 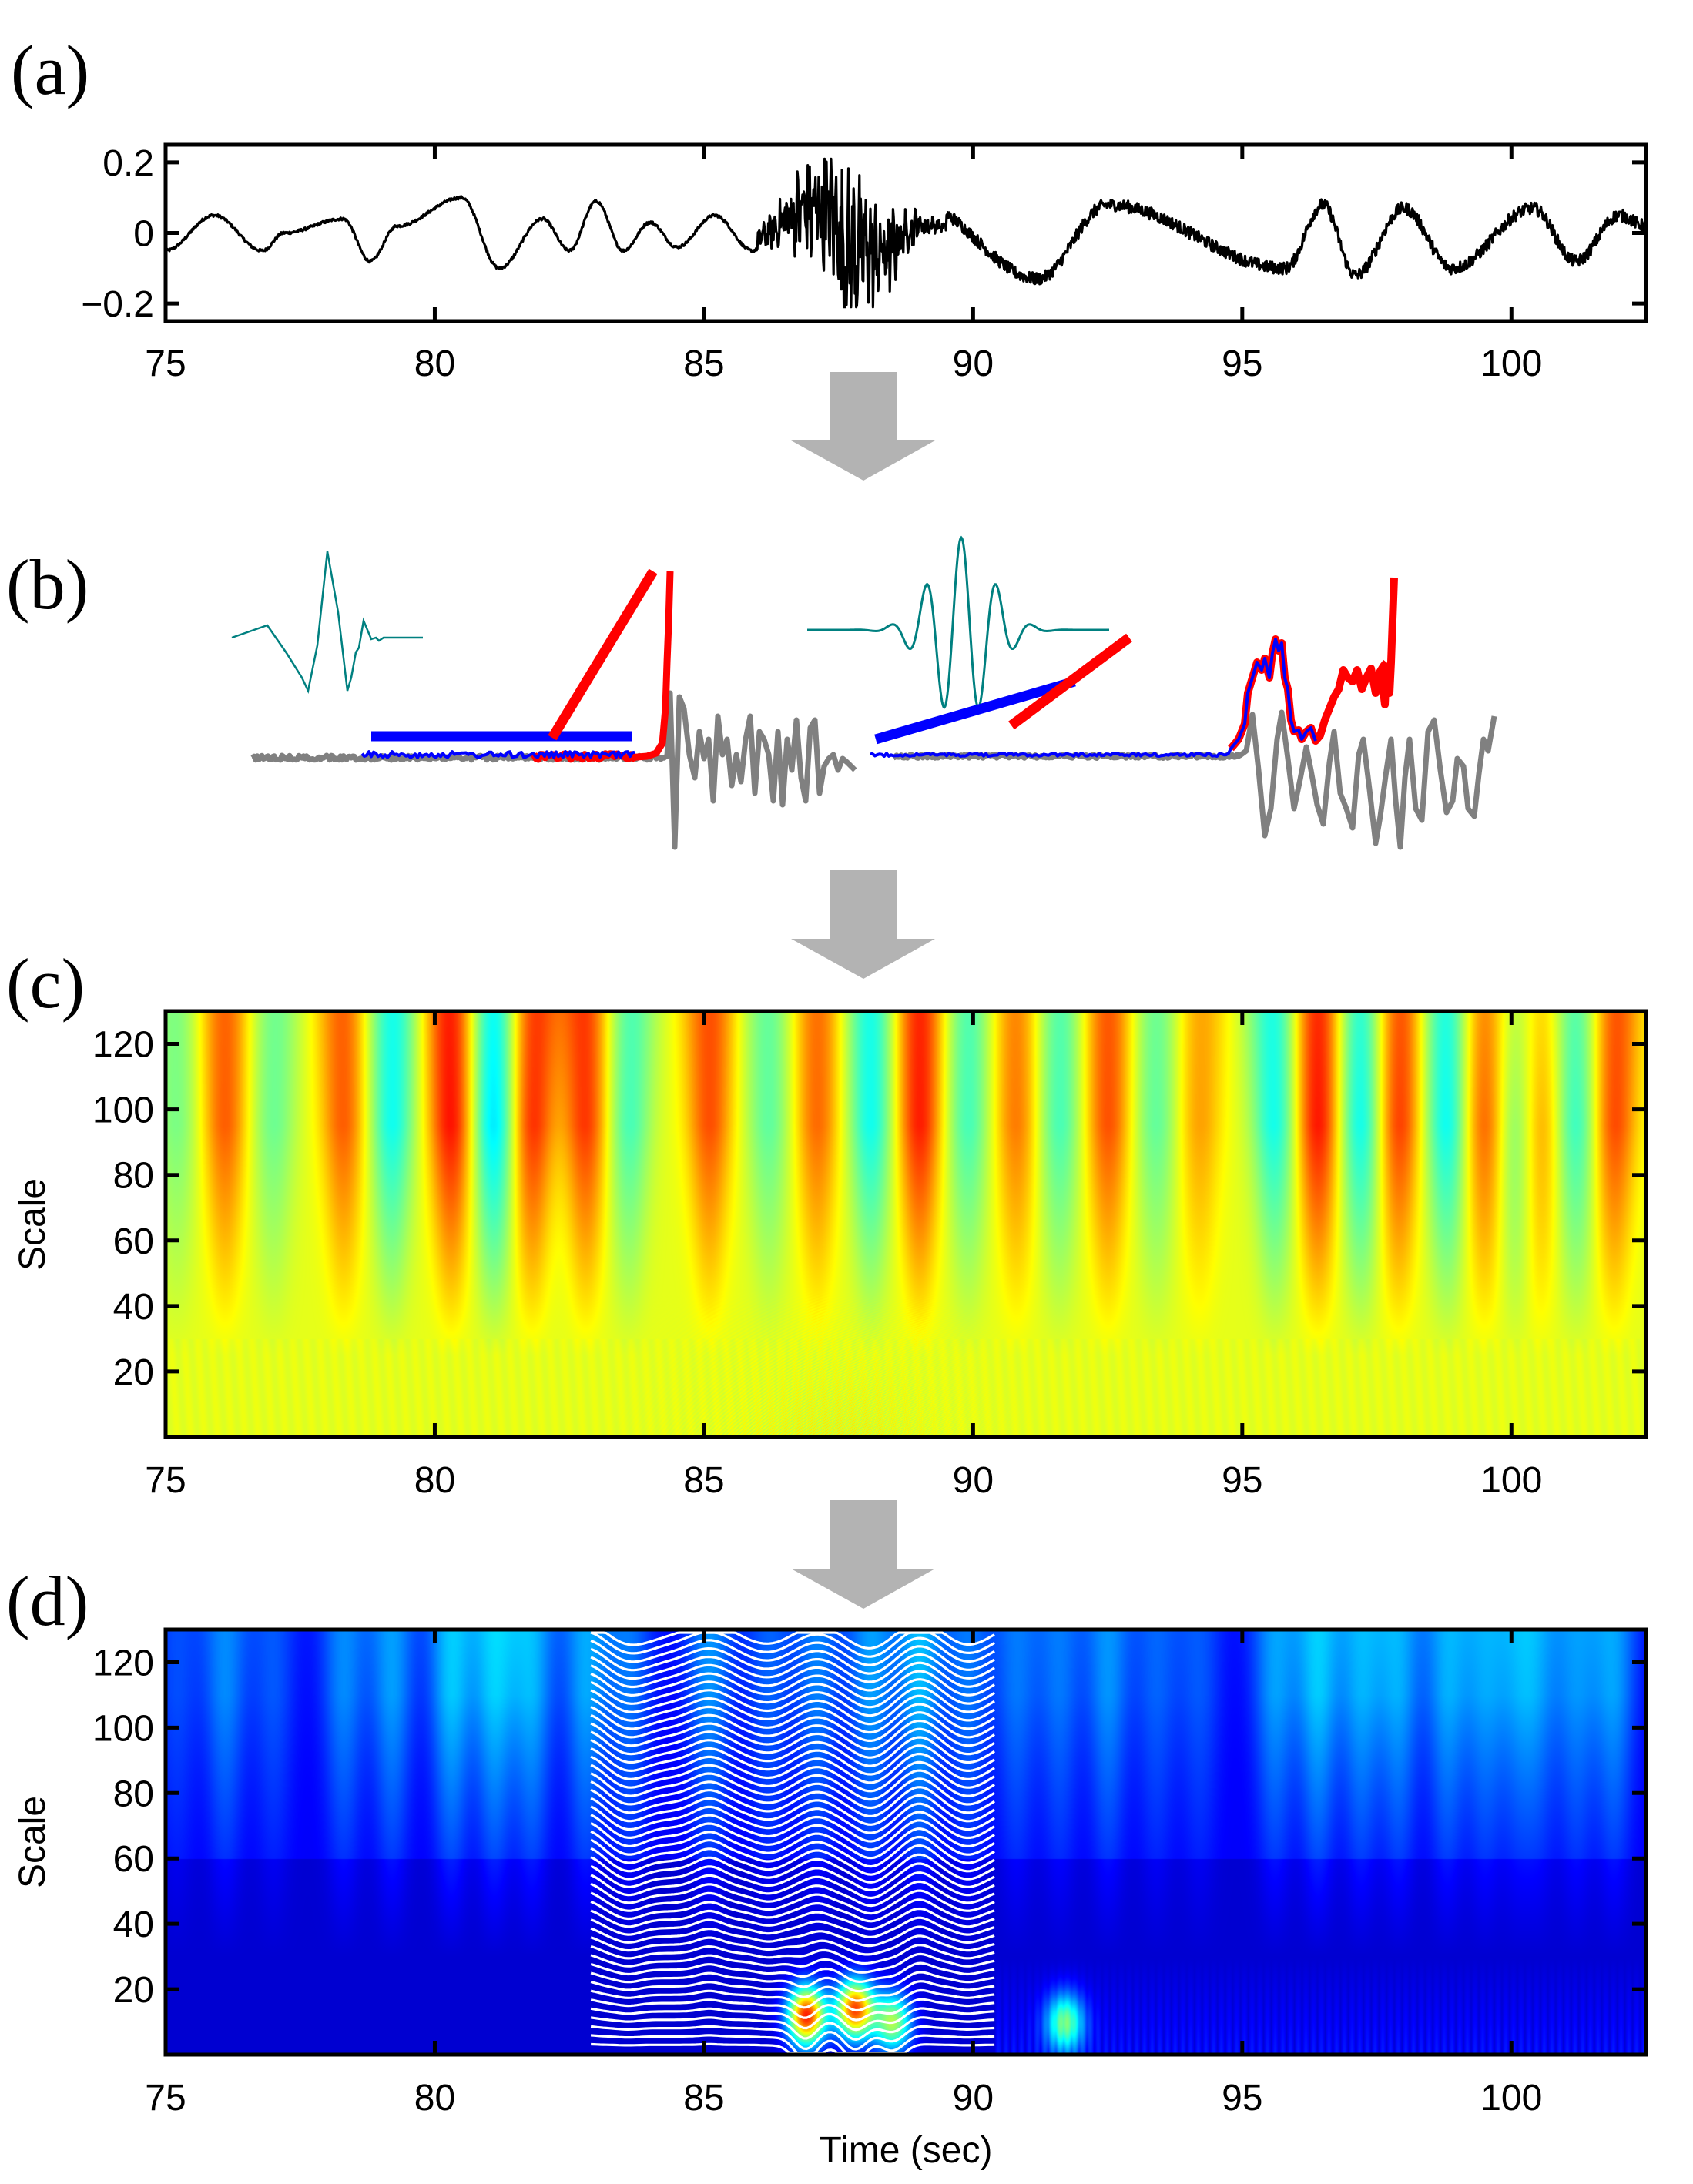 I want to click on panel-a-ticks, so click(x=904, y=233).